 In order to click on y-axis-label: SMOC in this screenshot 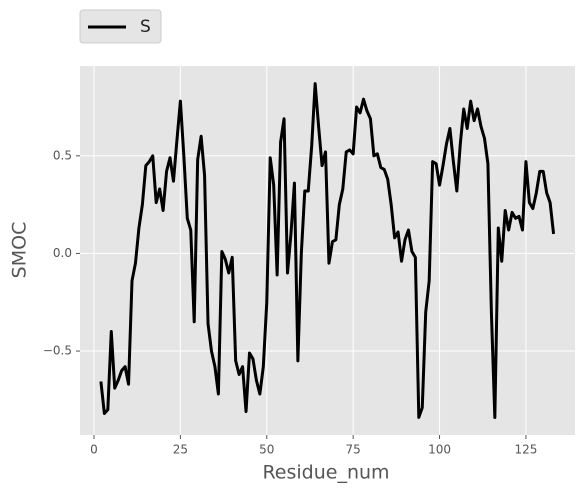, I will do `click(20, 250)`.